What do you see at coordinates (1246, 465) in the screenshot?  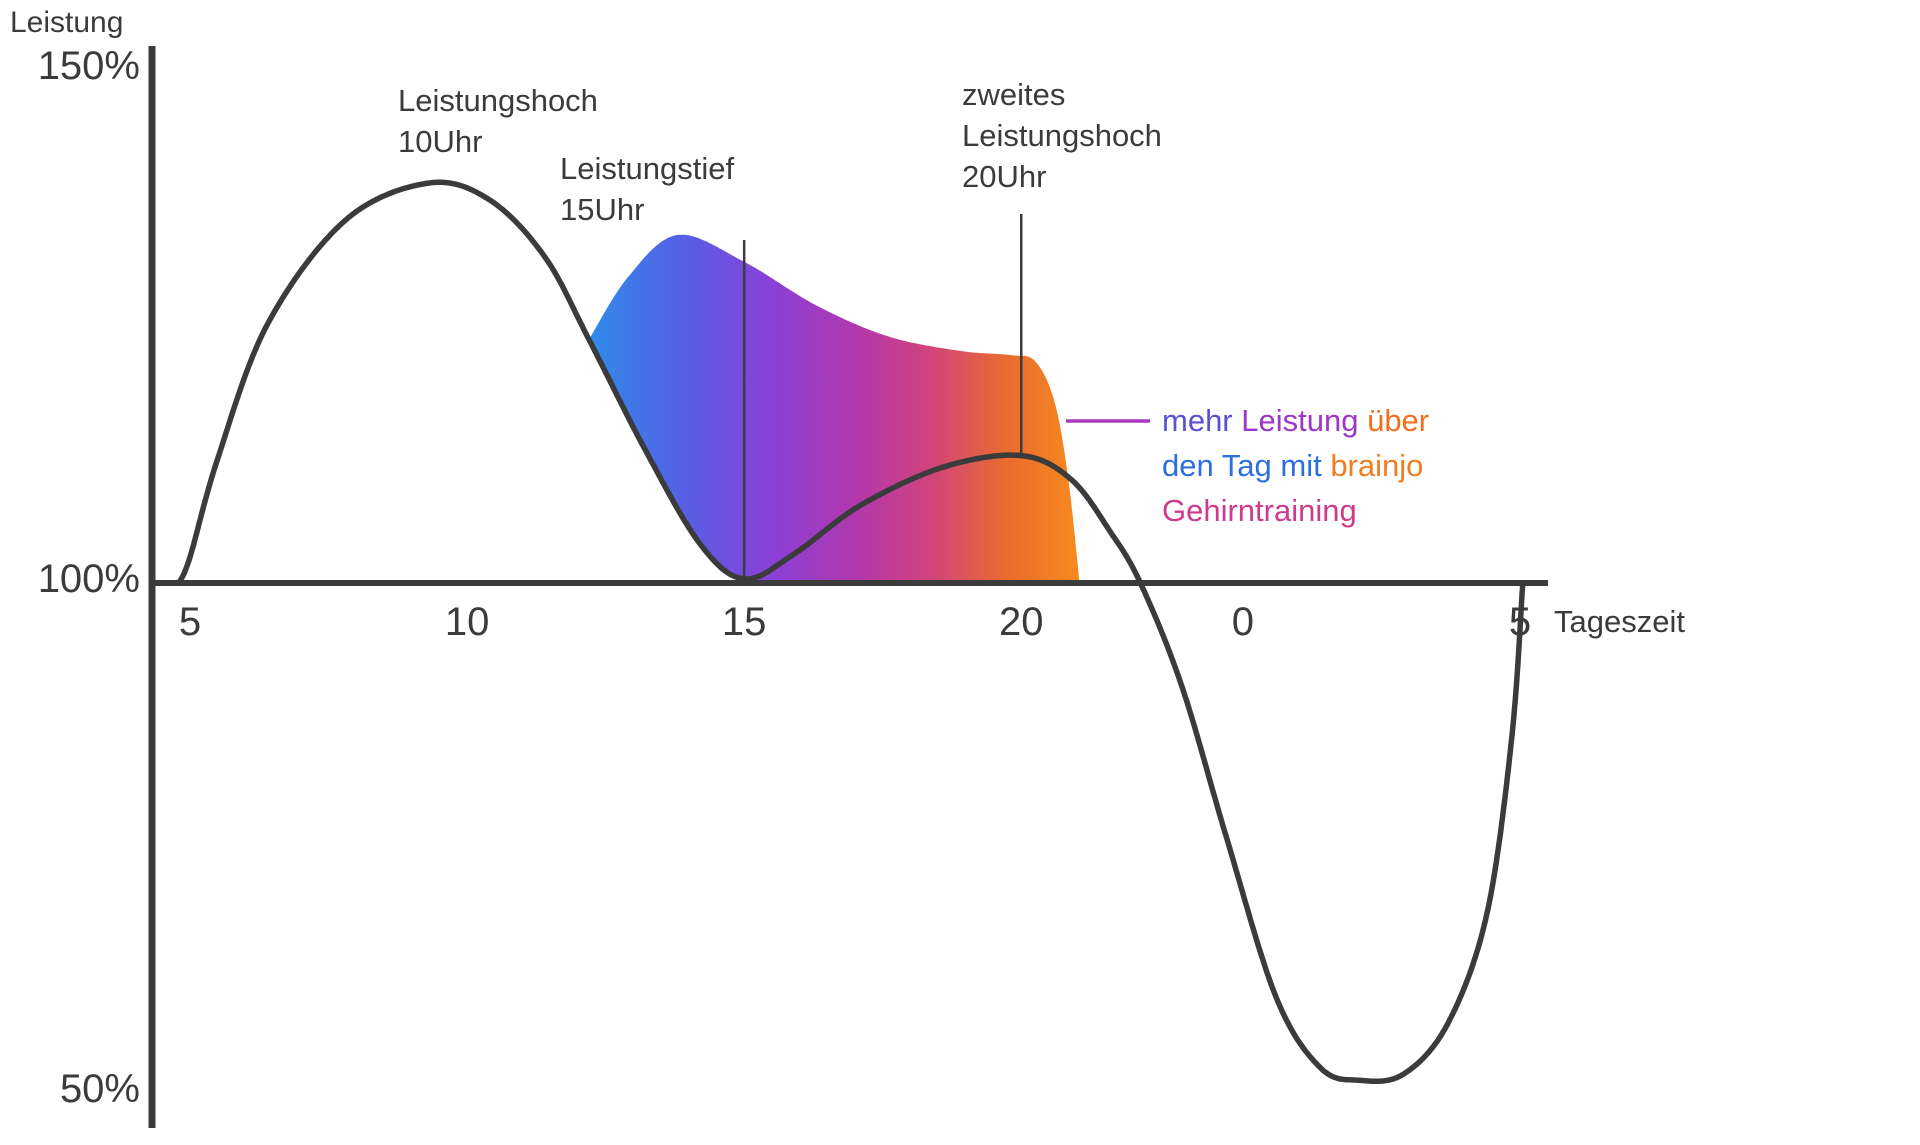 I see `legend-word: den Tag mit` at bounding box center [1246, 465].